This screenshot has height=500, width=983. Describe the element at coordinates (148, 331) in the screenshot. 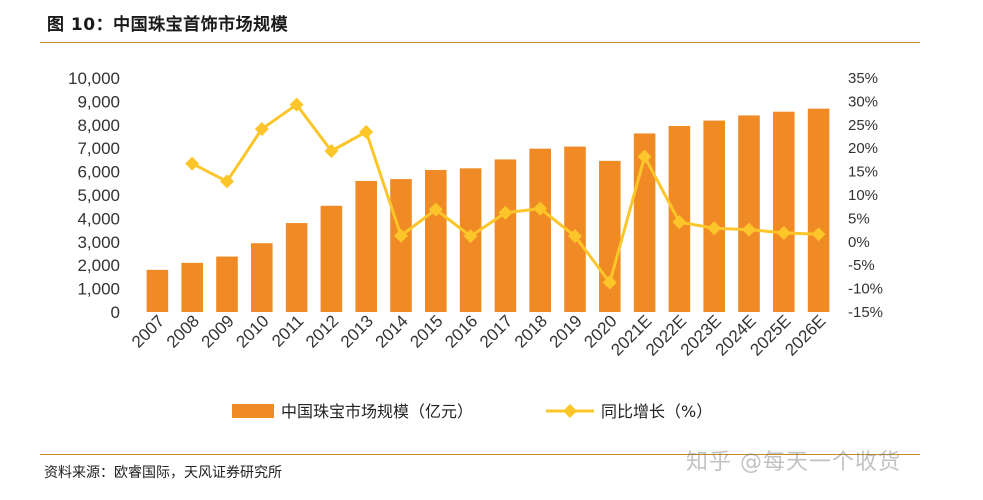

I see `x-tick-label: 2007` at that location.